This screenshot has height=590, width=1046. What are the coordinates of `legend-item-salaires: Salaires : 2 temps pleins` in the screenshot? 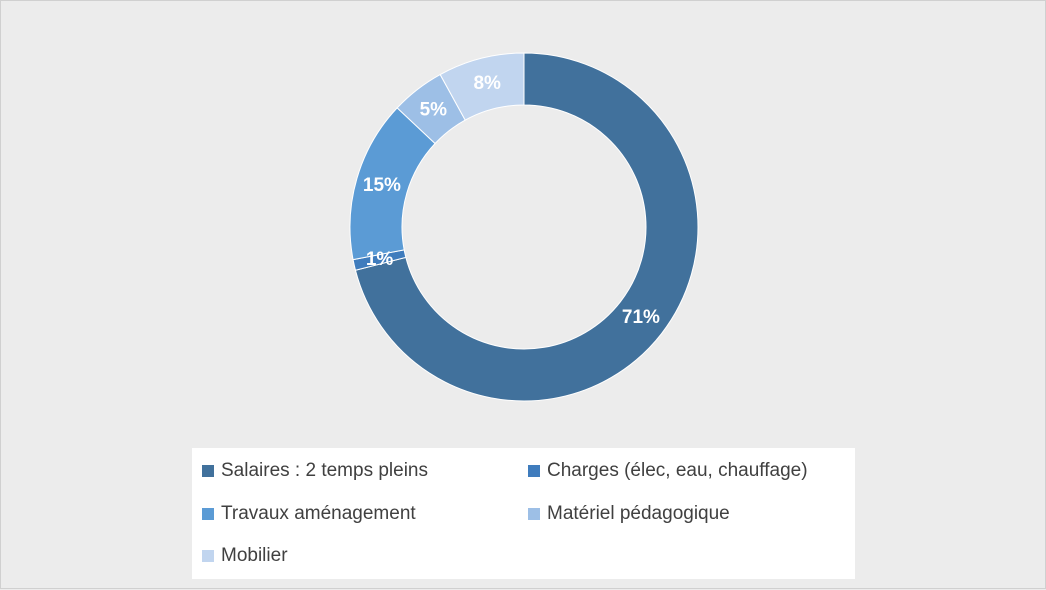 It's located at (315, 471).